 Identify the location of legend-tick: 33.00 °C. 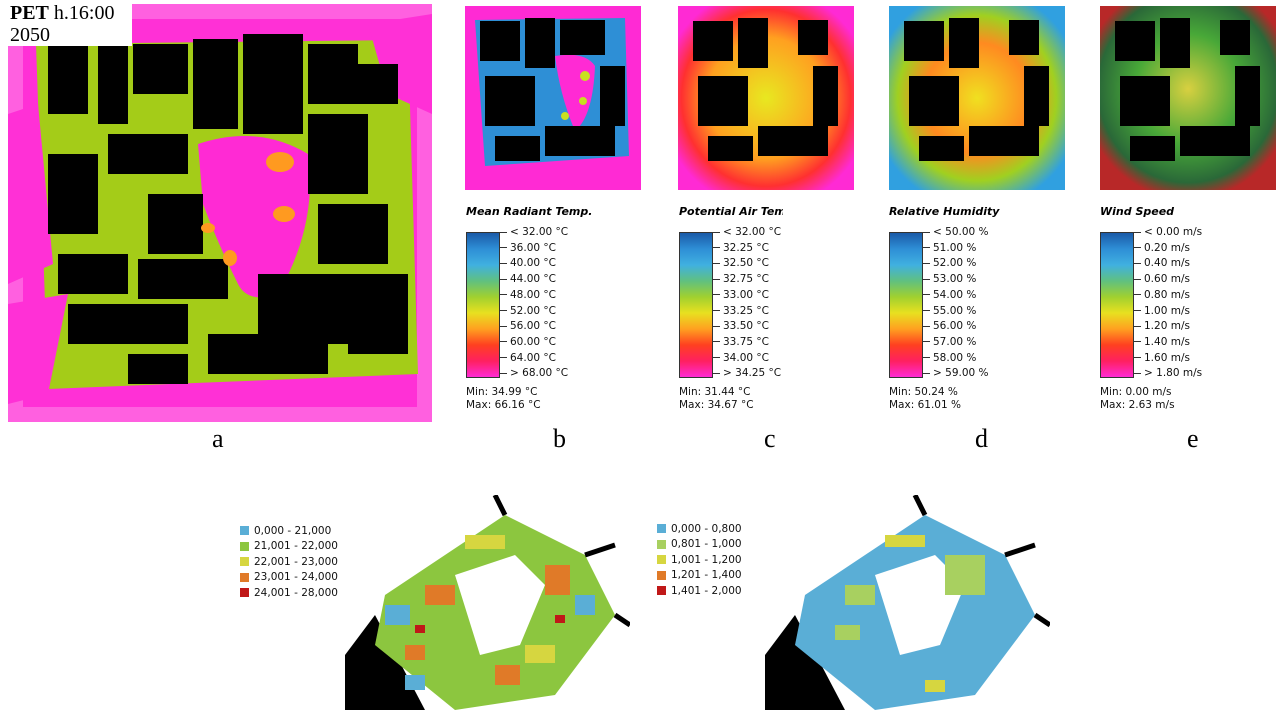
(740, 295).